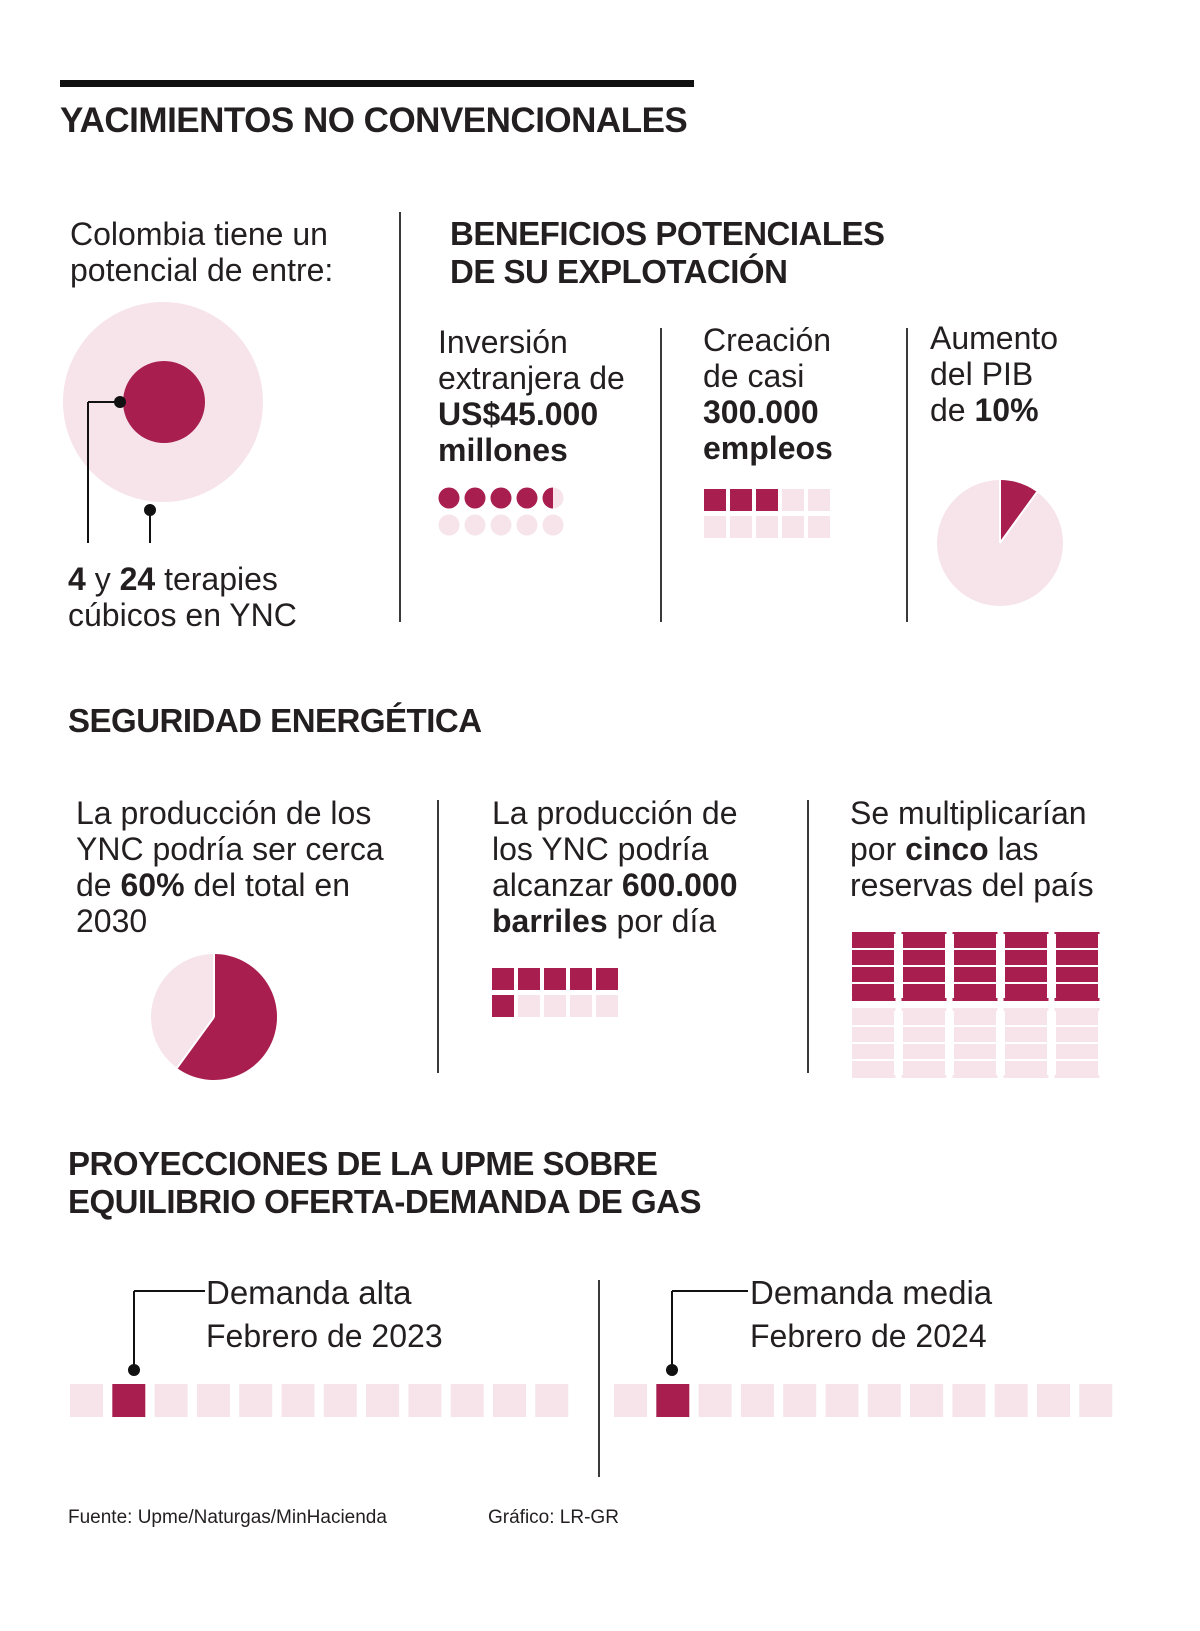 The width and height of the screenshot is (1200, 1631). I want to click on share-prefix: de, so click(94, 885).